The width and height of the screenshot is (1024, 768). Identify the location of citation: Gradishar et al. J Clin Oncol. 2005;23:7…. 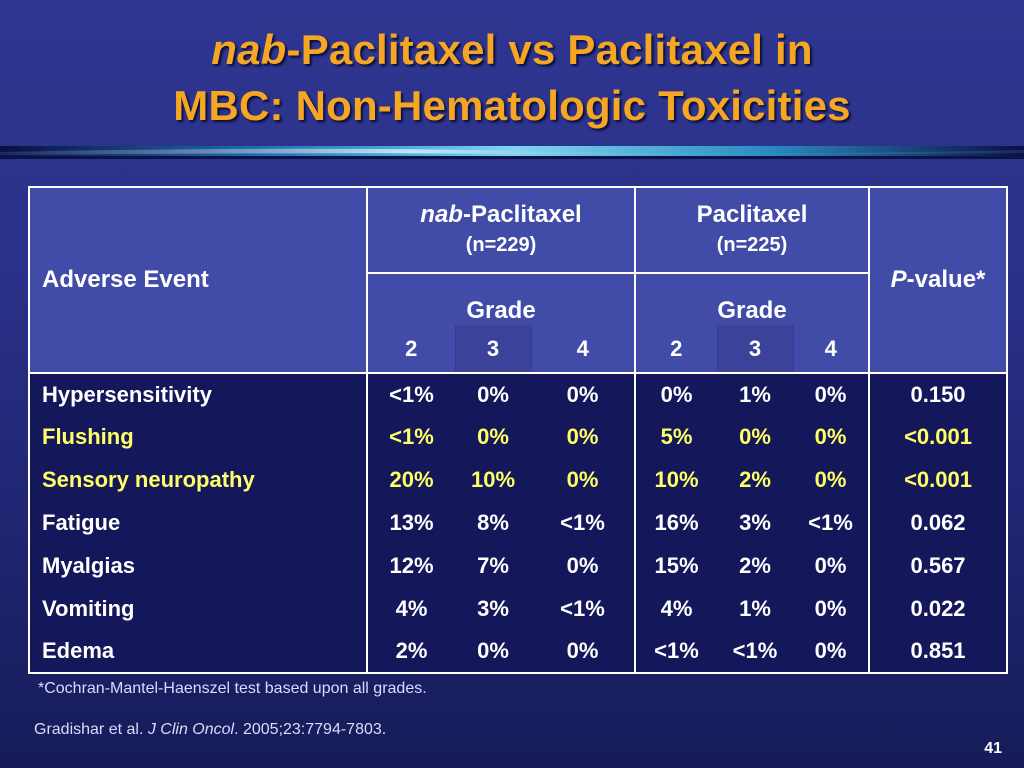
(210, 730).